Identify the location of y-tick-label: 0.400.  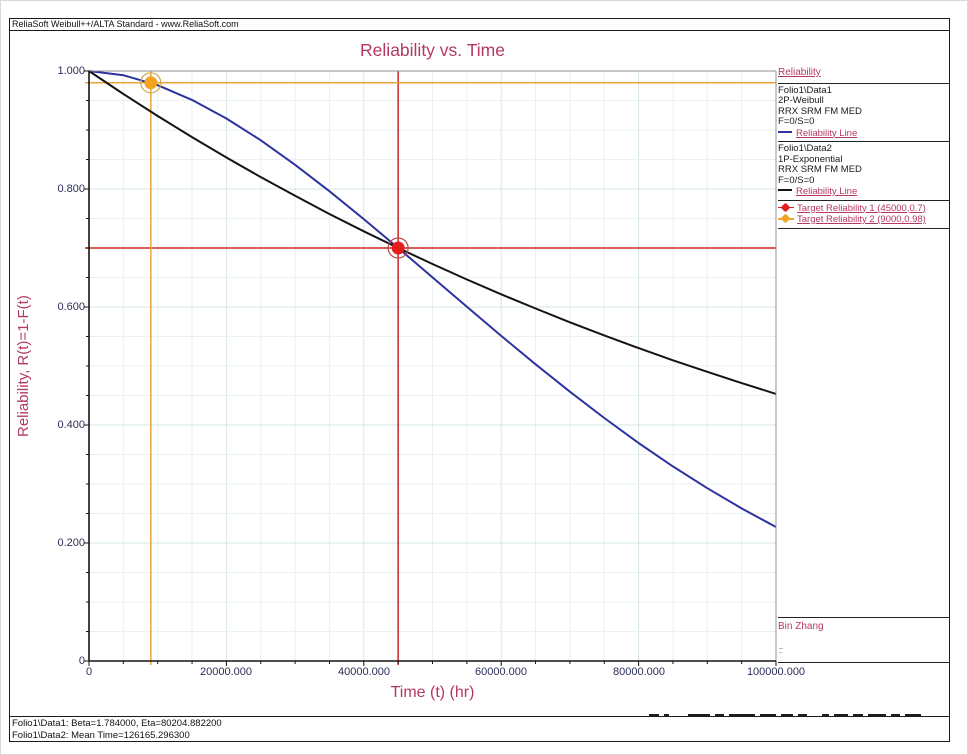
(71, 425).